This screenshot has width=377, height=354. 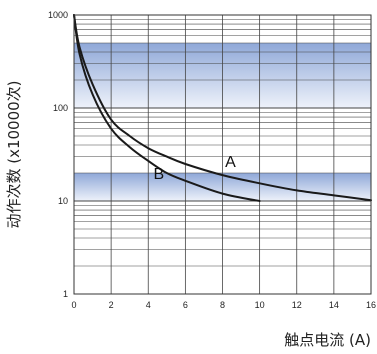 I want to click on x-tick-label-8: 8, so click(x=222, y=305).